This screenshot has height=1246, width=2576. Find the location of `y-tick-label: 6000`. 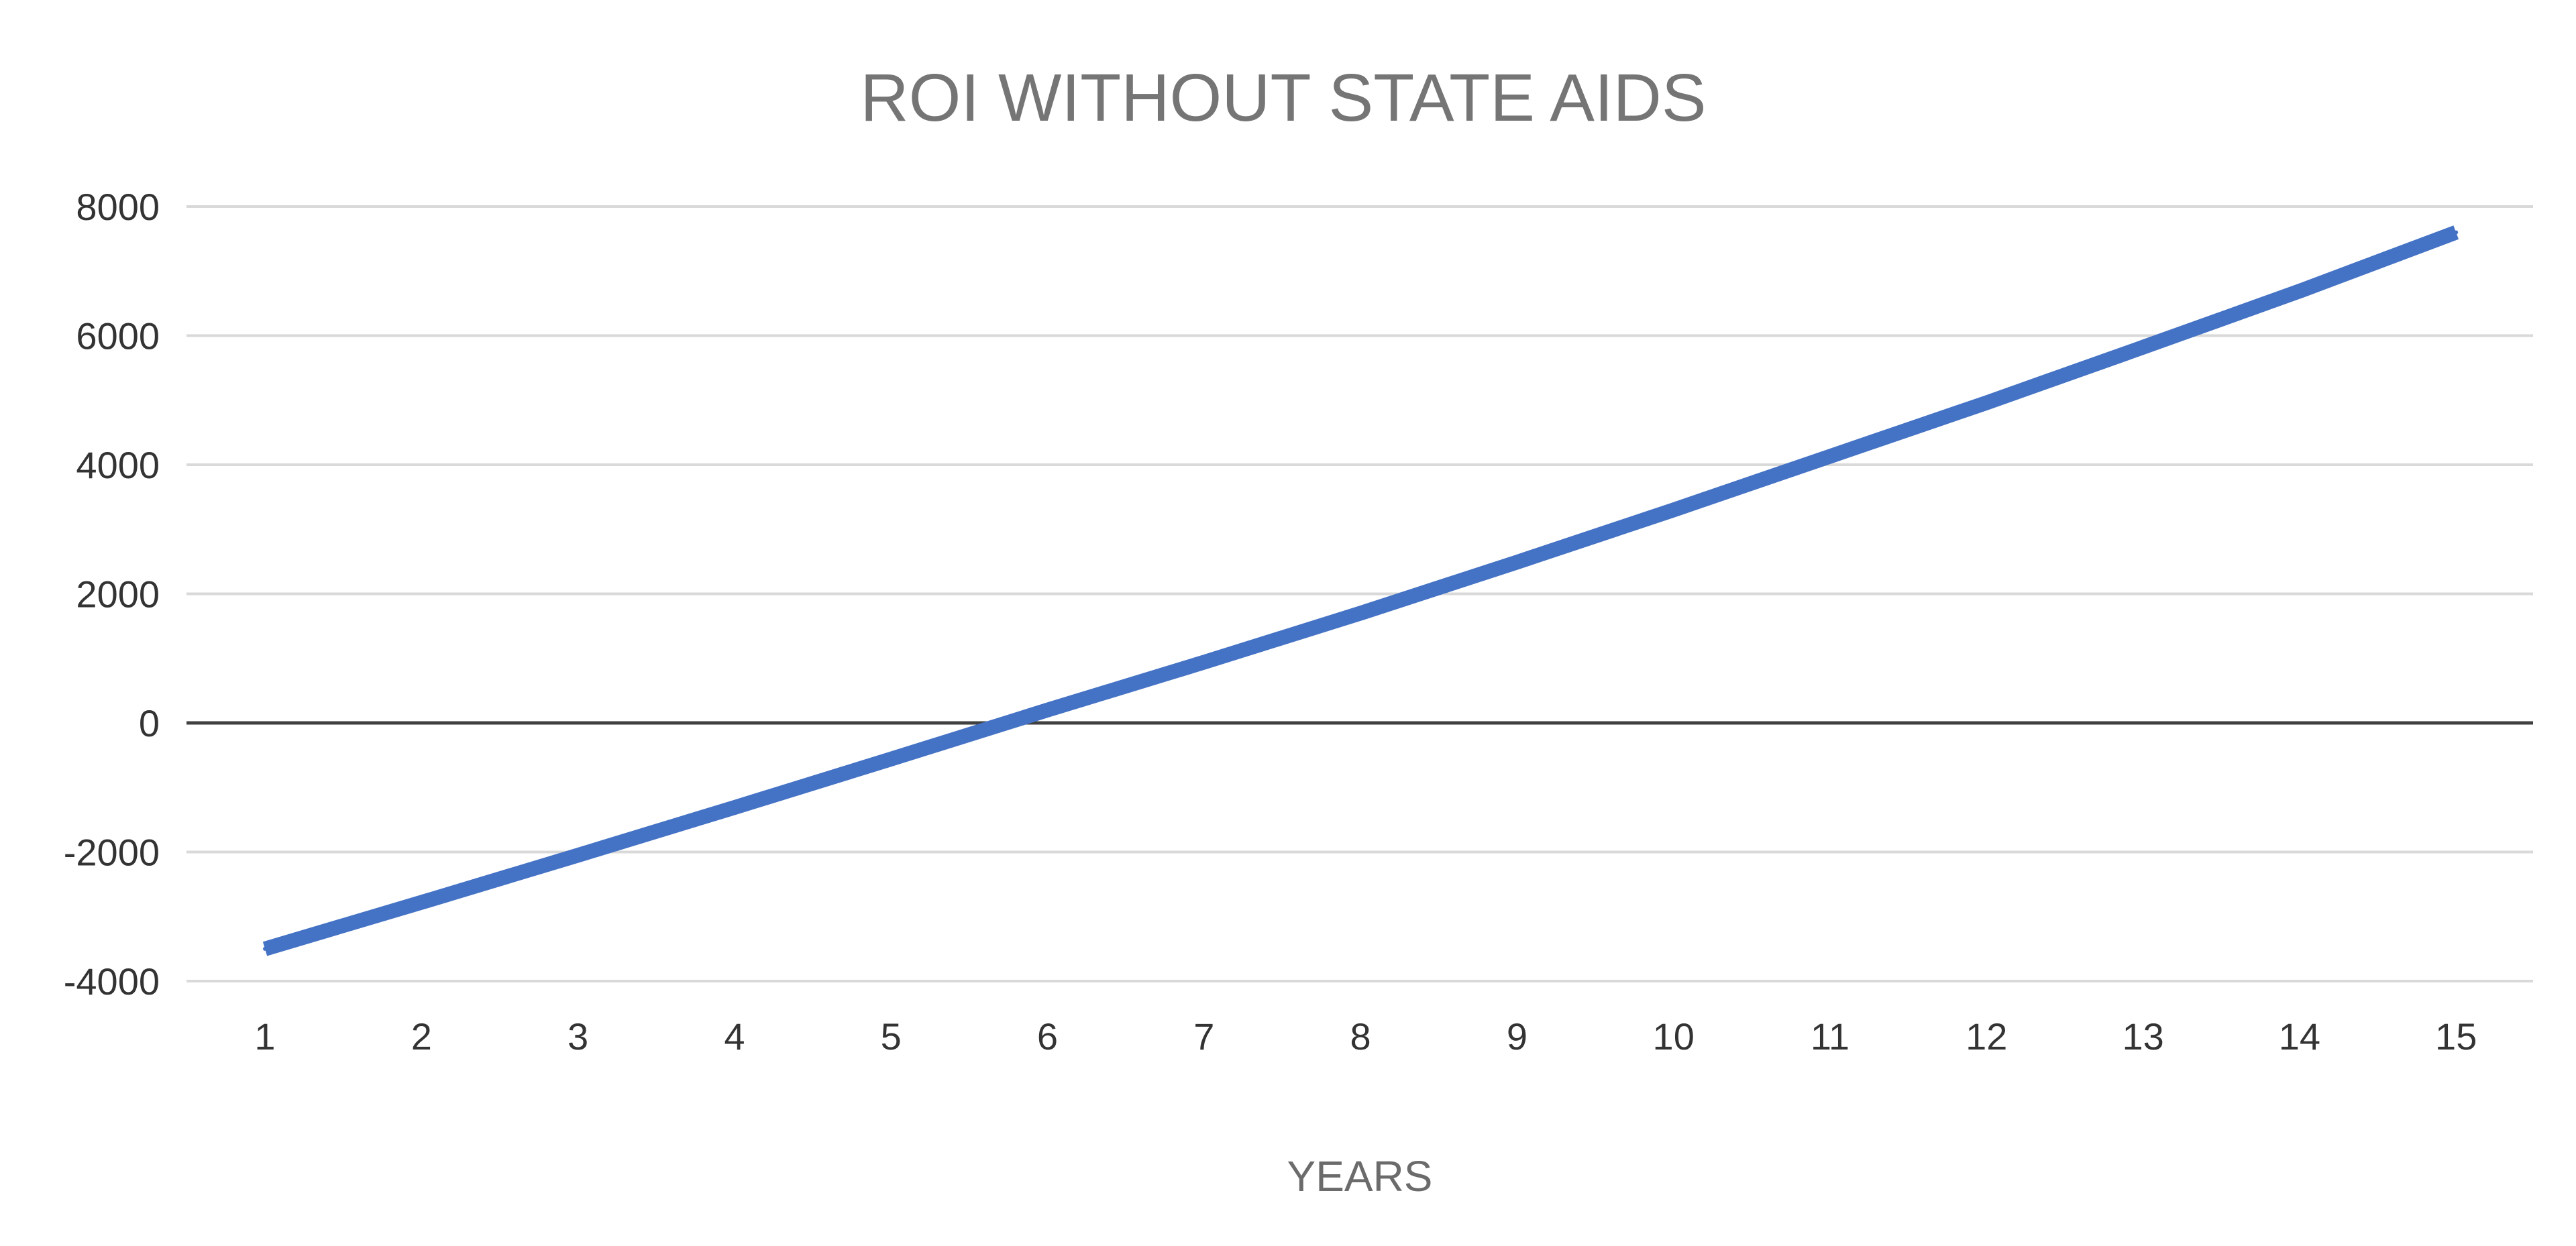

y-tick-label: 6000 is located at coordinates (118, 336).